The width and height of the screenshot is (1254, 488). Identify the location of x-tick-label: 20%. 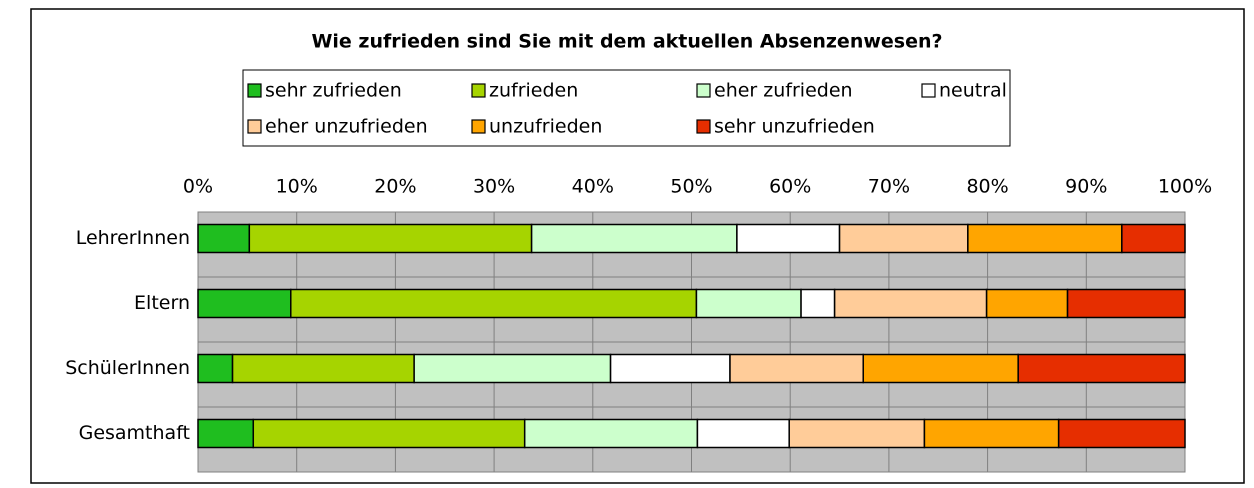
(395, 187).